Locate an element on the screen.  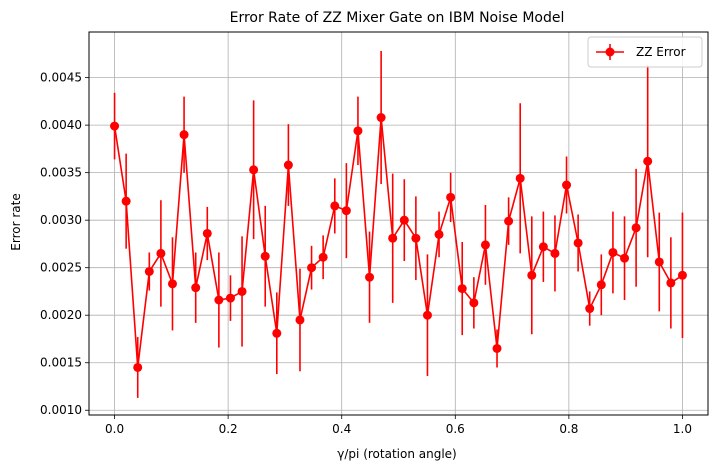
y-tick-label: 0.0010 is located at coordinates (61, 410).